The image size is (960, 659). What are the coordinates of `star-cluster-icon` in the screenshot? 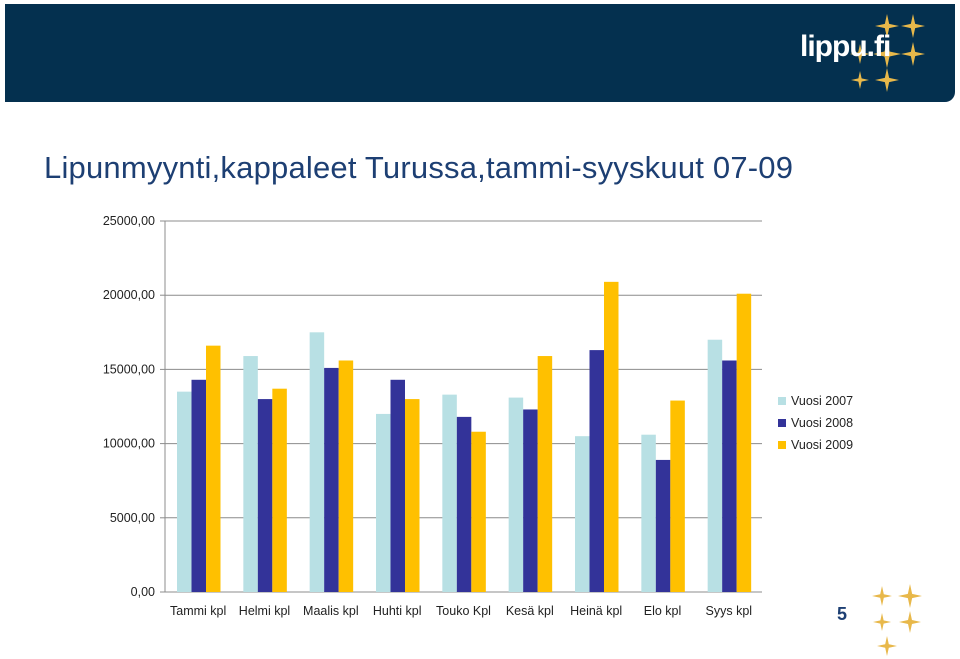 It's located at (887, 53).